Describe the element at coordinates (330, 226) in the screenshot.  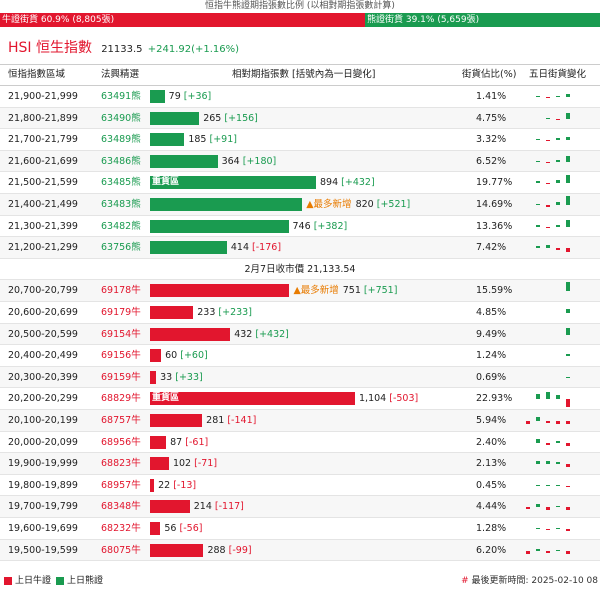
I see `daily-change: [+382]` at that location.